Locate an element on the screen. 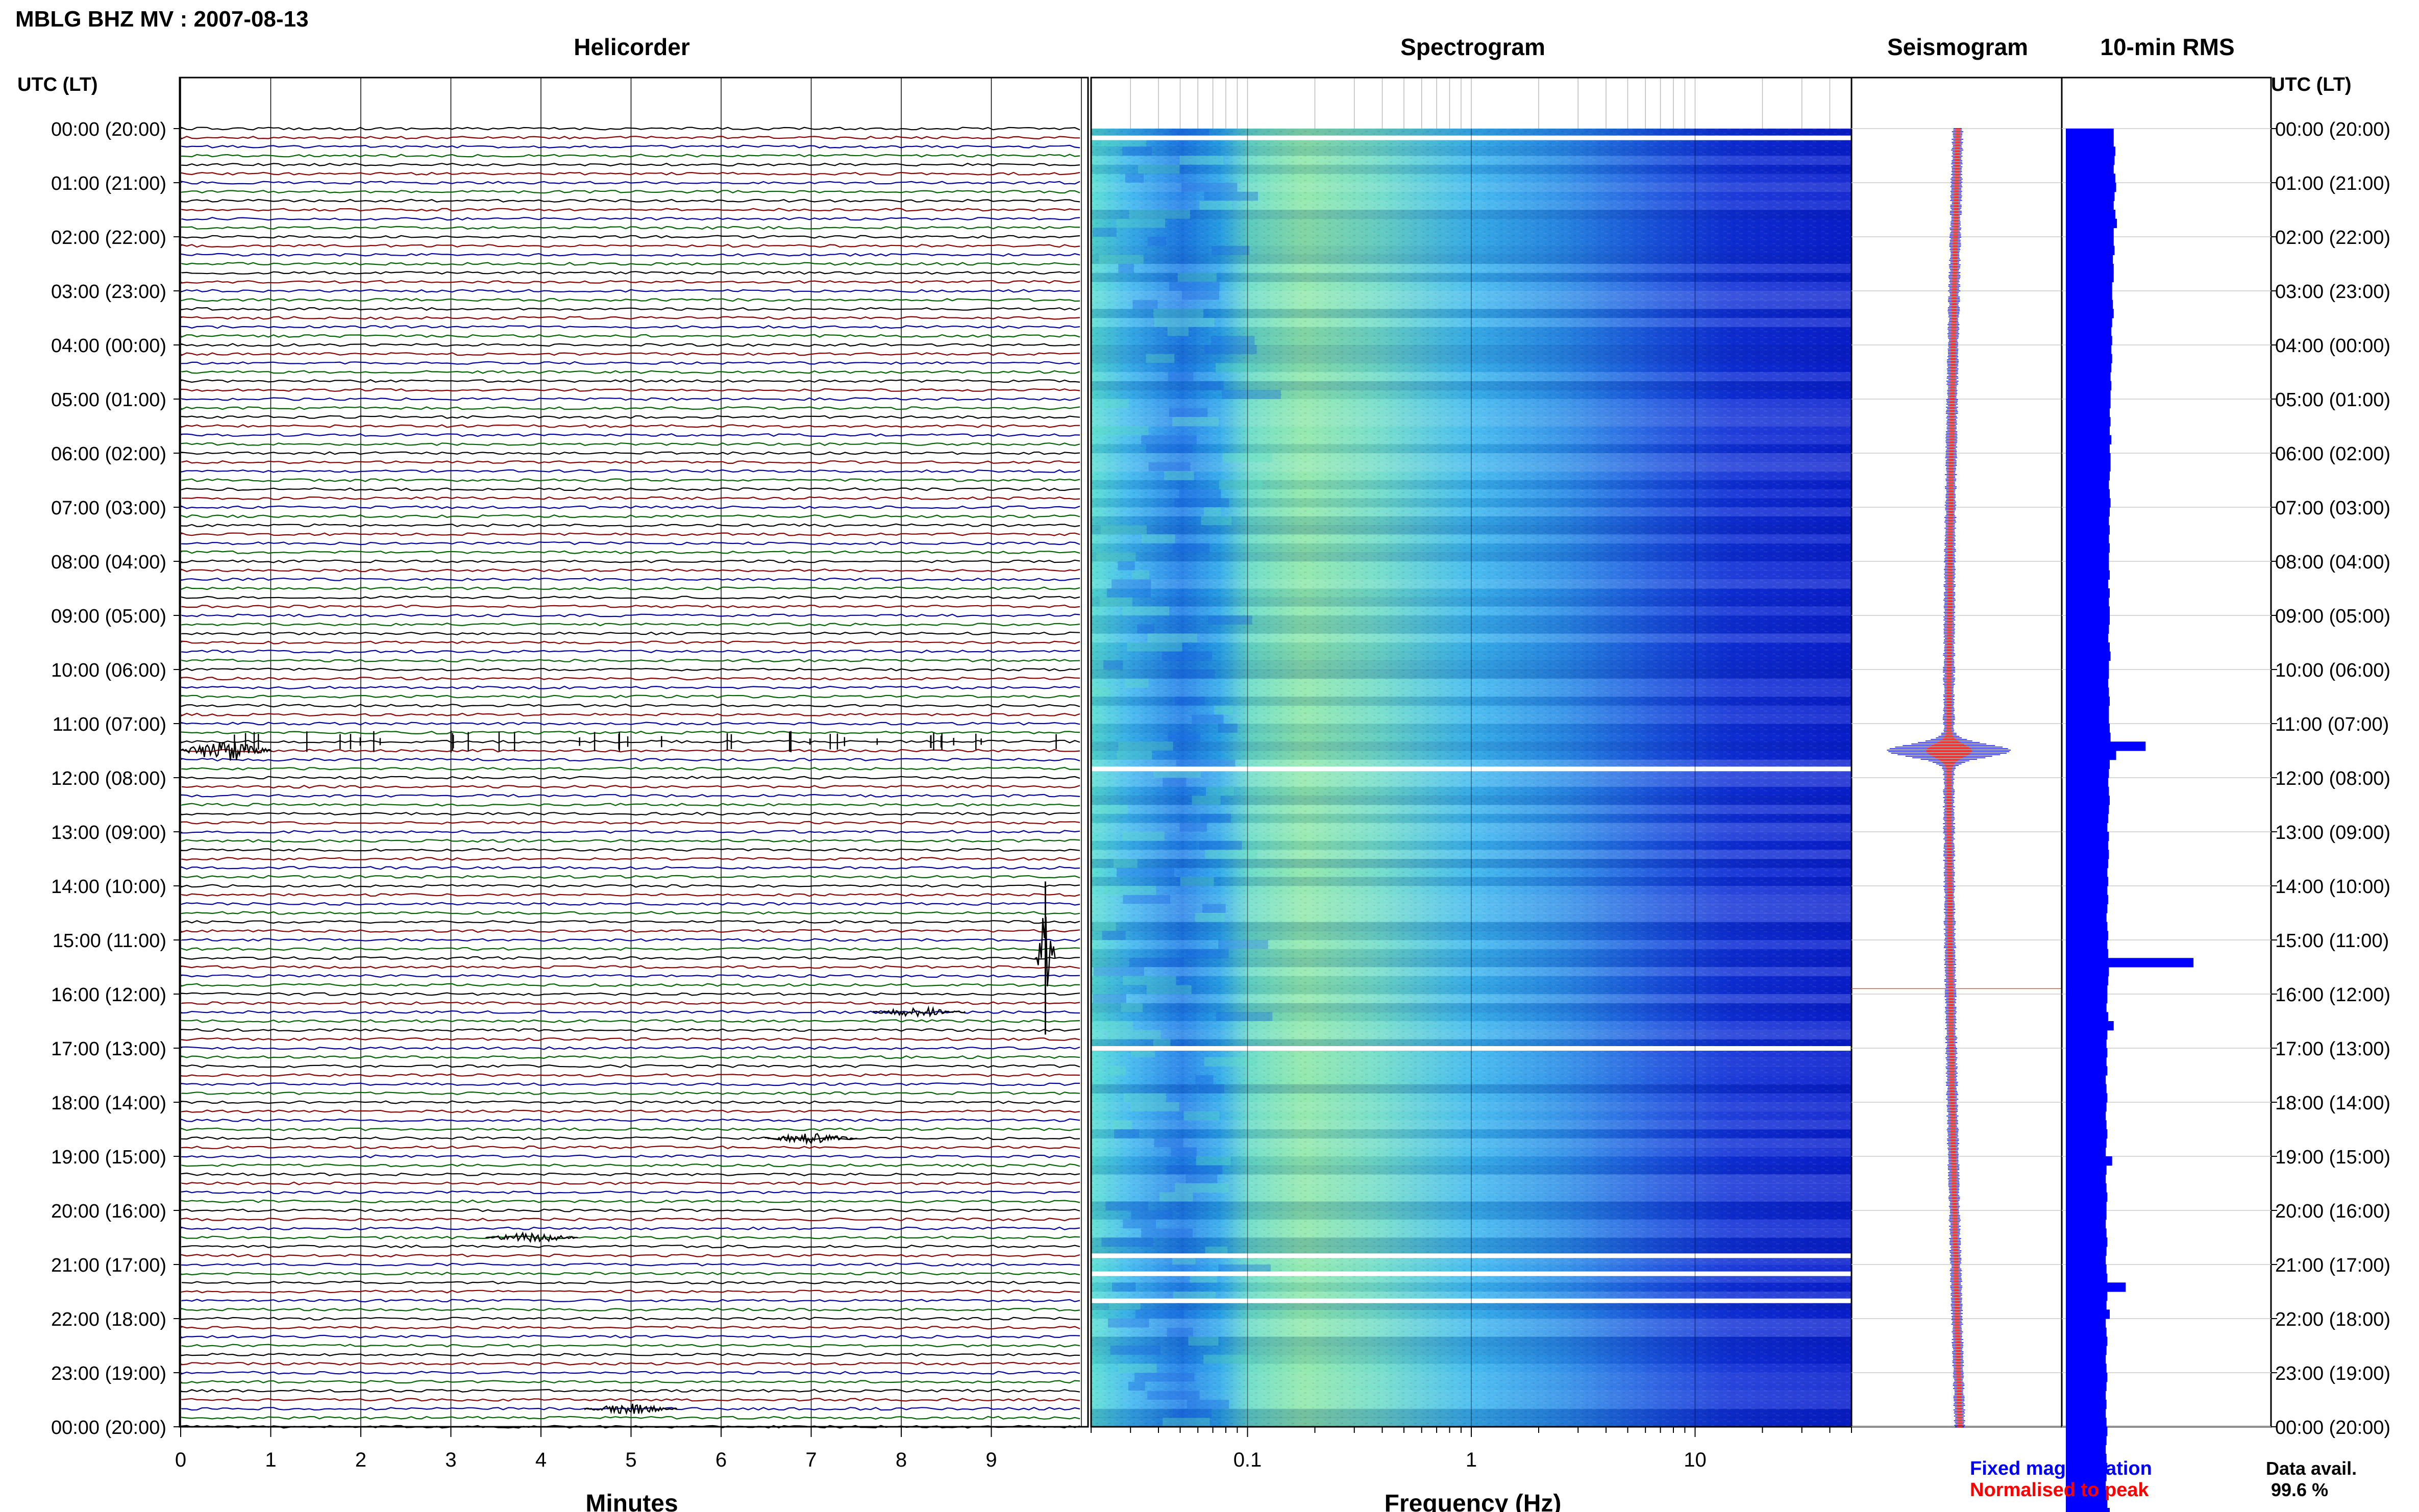  time-tick-label: 02:00 (22:00) is located at coordinates (2332, 238).